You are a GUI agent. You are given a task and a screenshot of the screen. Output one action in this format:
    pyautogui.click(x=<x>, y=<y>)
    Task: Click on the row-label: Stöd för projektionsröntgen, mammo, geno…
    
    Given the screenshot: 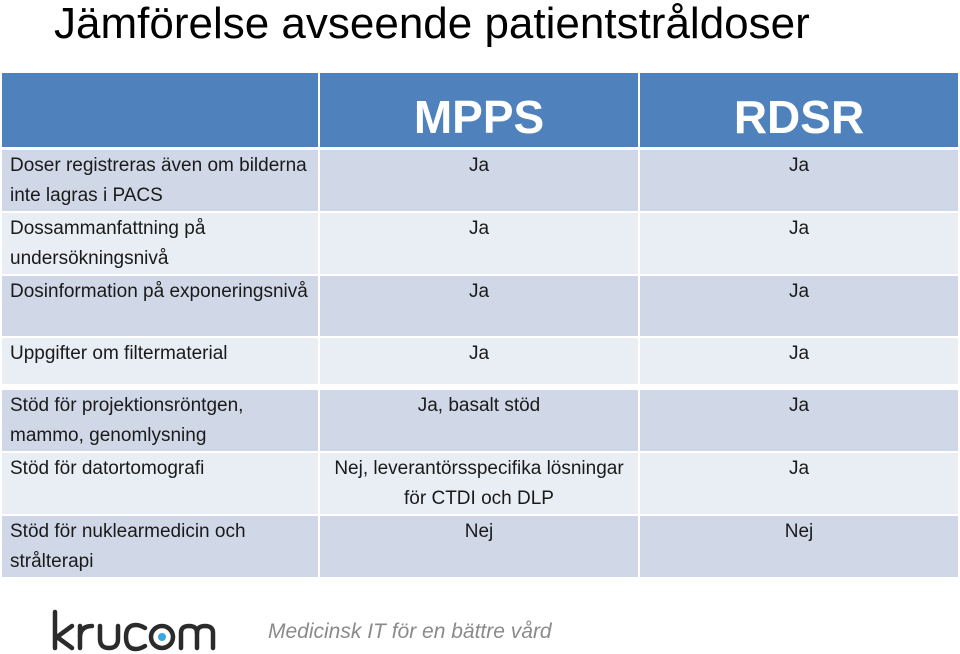 What is the action you would take?
    pyautogui.click(x=161, y=419)
    